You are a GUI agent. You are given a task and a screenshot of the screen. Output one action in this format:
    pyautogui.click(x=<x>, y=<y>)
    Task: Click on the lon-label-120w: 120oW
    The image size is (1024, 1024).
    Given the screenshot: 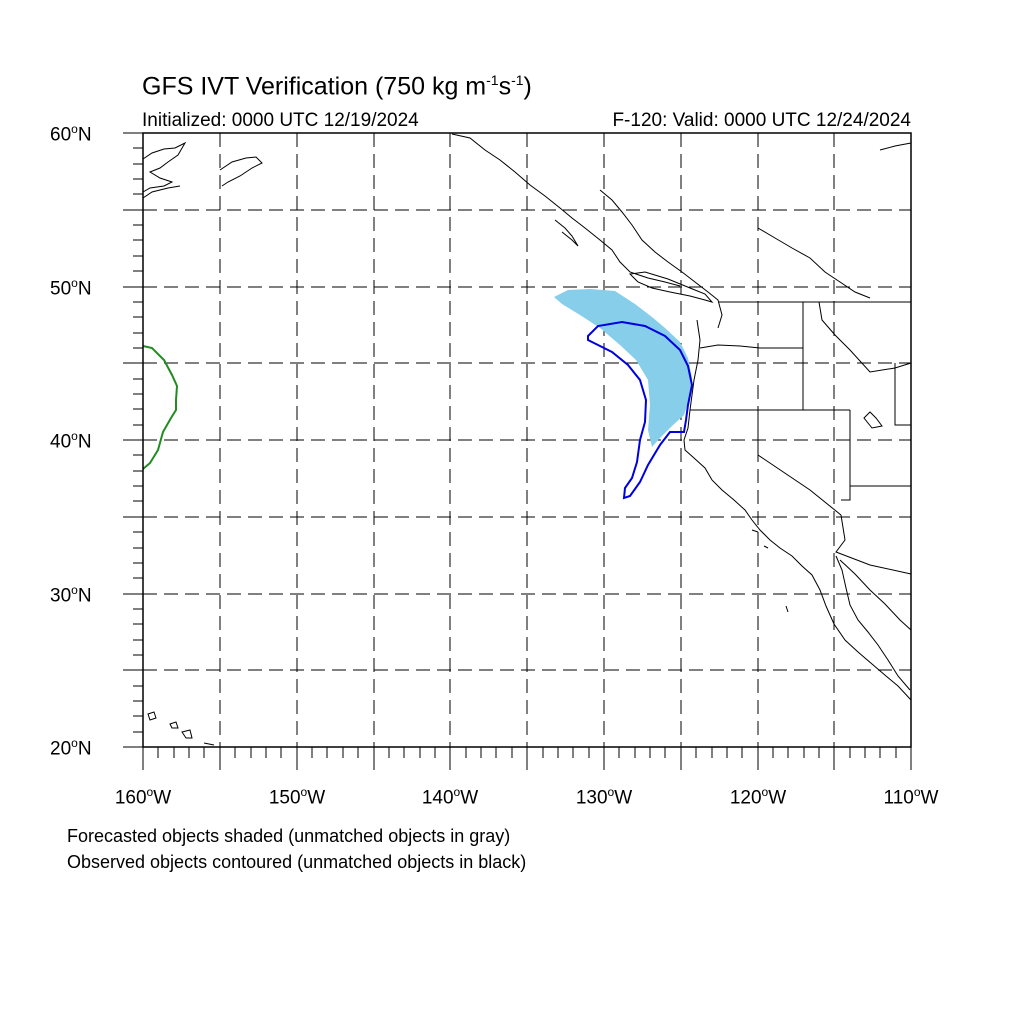 What is the action you would take?
    pyautogui.click(x=758, y=797)
    